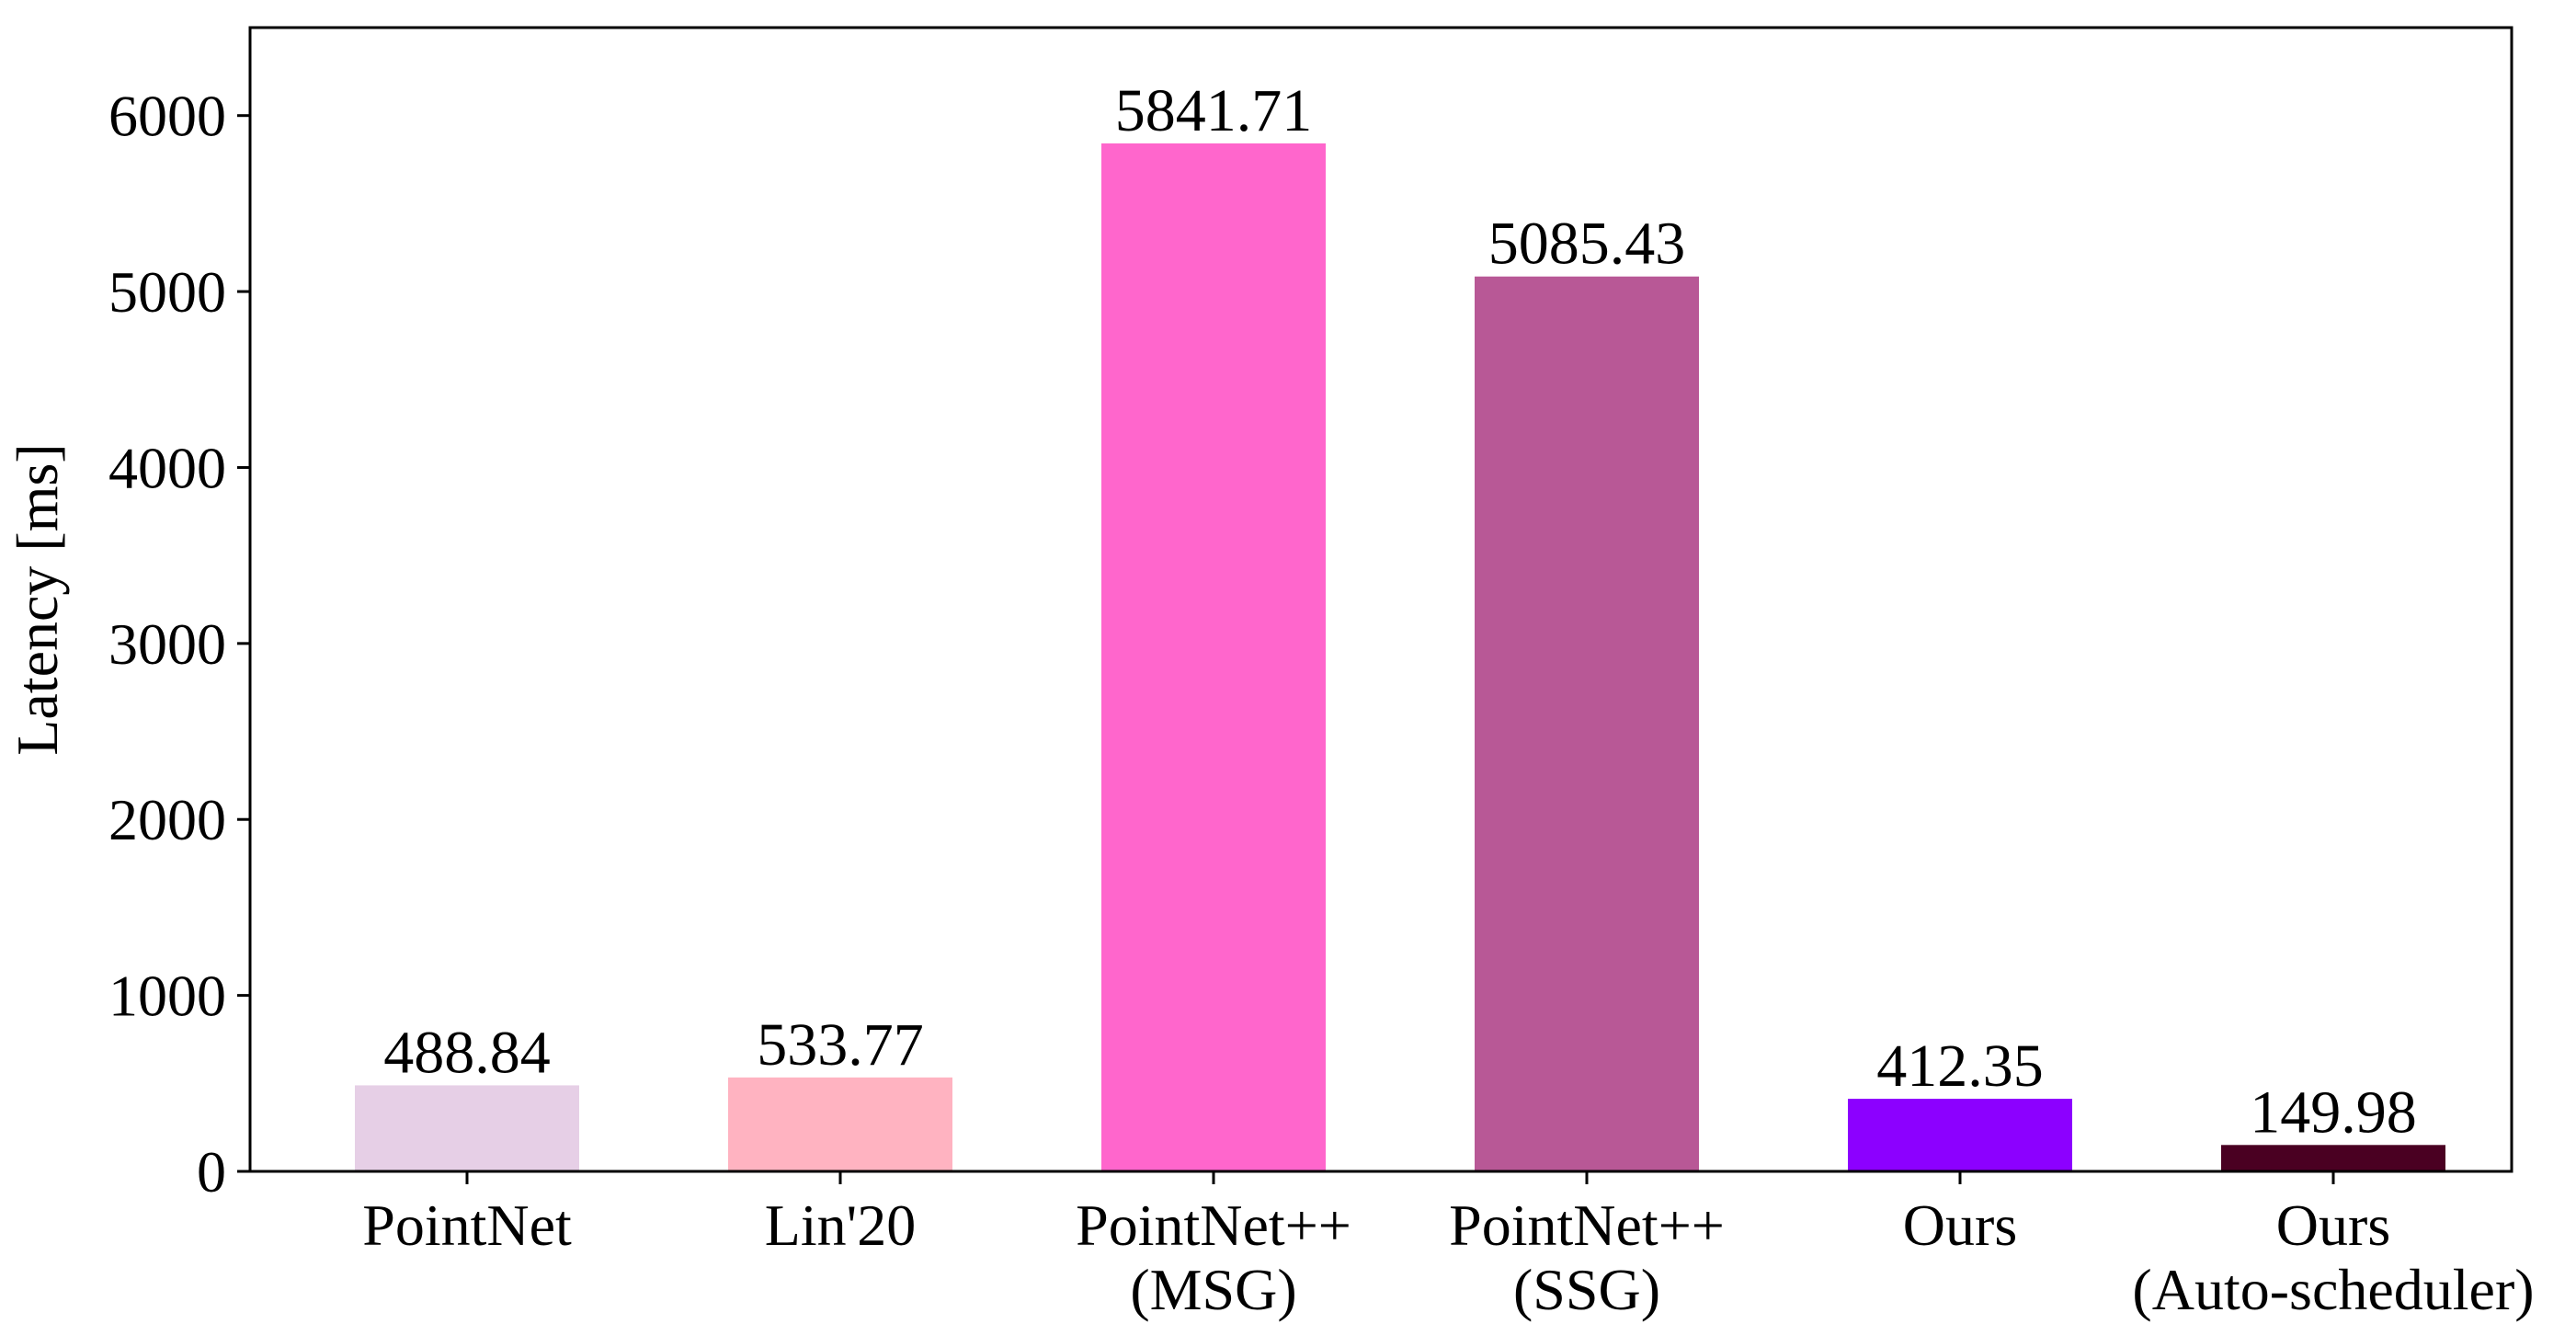 The image size is (2576, 1324). I want to click on y-axis-label: Latency [ms], so click(37, 599).